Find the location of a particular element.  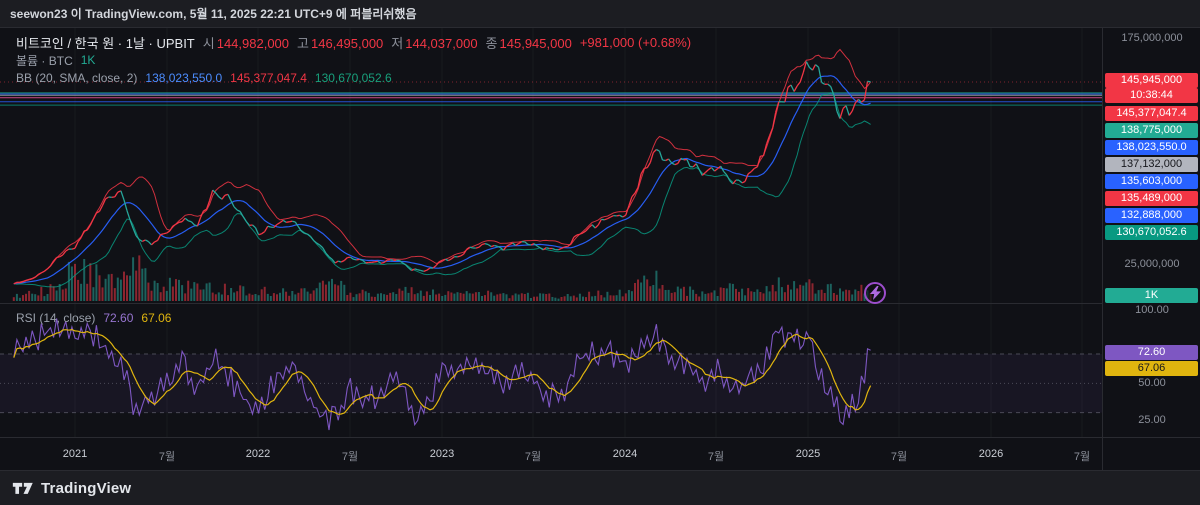

price-axis-tick: 25,000,000 is located at coordinates (1152, 264).